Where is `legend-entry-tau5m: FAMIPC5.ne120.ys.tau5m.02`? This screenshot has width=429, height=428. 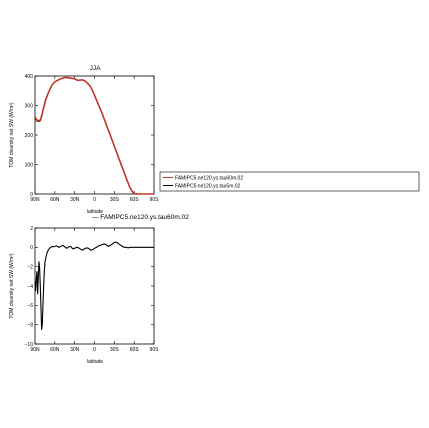
legend-entry-tau5m: FAMIPC5.ne120.ys.tau5m.02 is located at coordinates (208, 187).